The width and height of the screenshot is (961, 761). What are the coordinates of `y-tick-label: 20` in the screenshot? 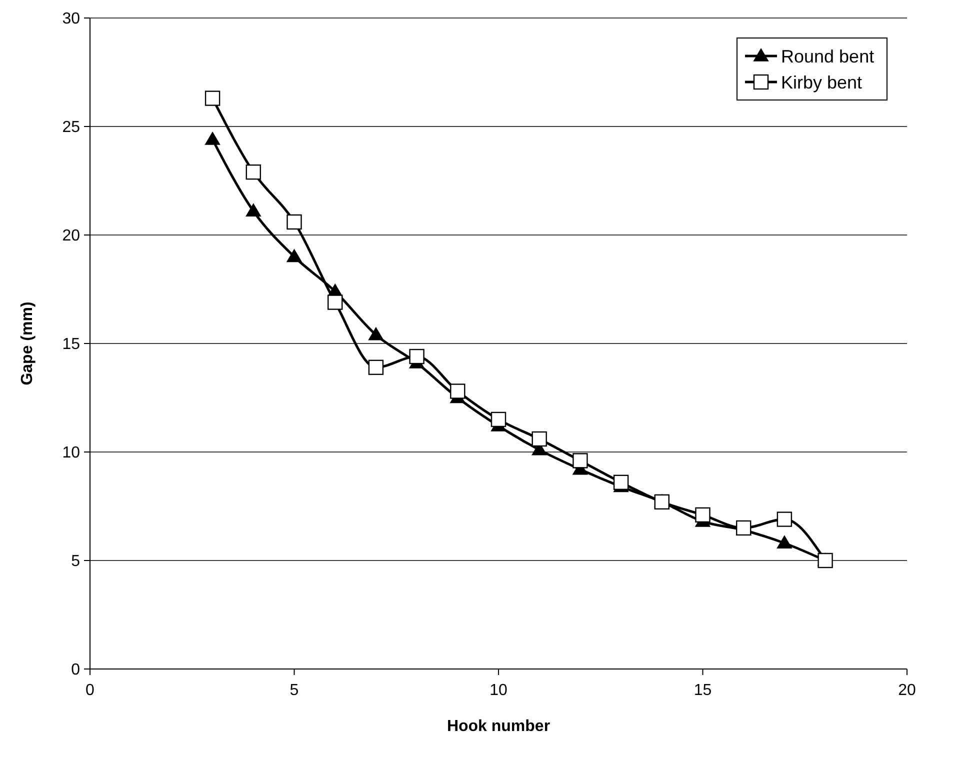 It's located at (71, 236).